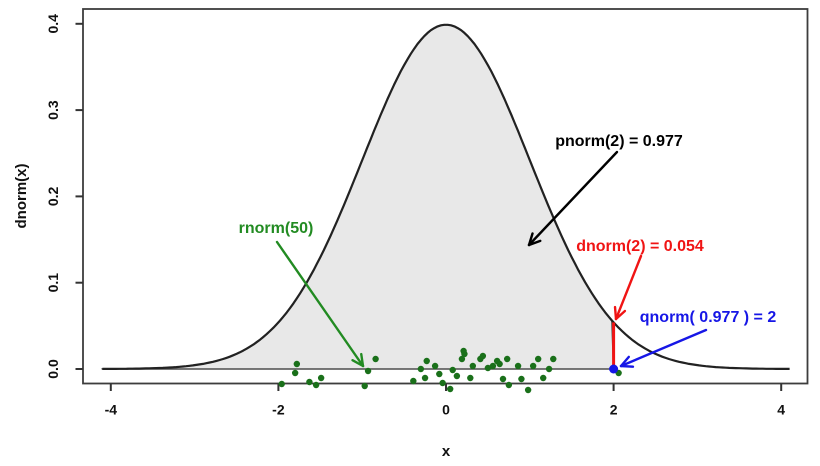  Describe the element at coordinates (640, 246) in the screenshot. I see `annotation-dnorm-label: dnorm(2) = 0.054` at that location.